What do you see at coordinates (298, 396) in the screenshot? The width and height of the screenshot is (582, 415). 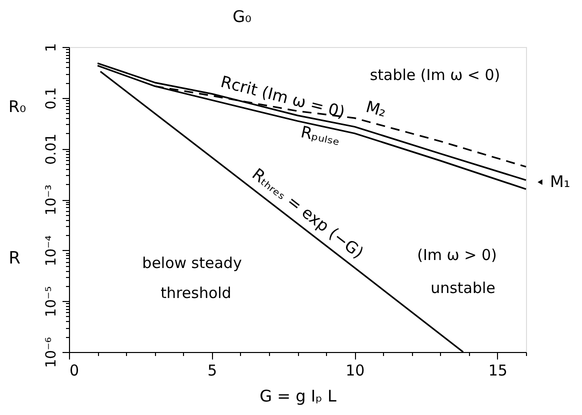 I see `x-axis-title: G = g Iₚ L` at bounding box center [298, 396].